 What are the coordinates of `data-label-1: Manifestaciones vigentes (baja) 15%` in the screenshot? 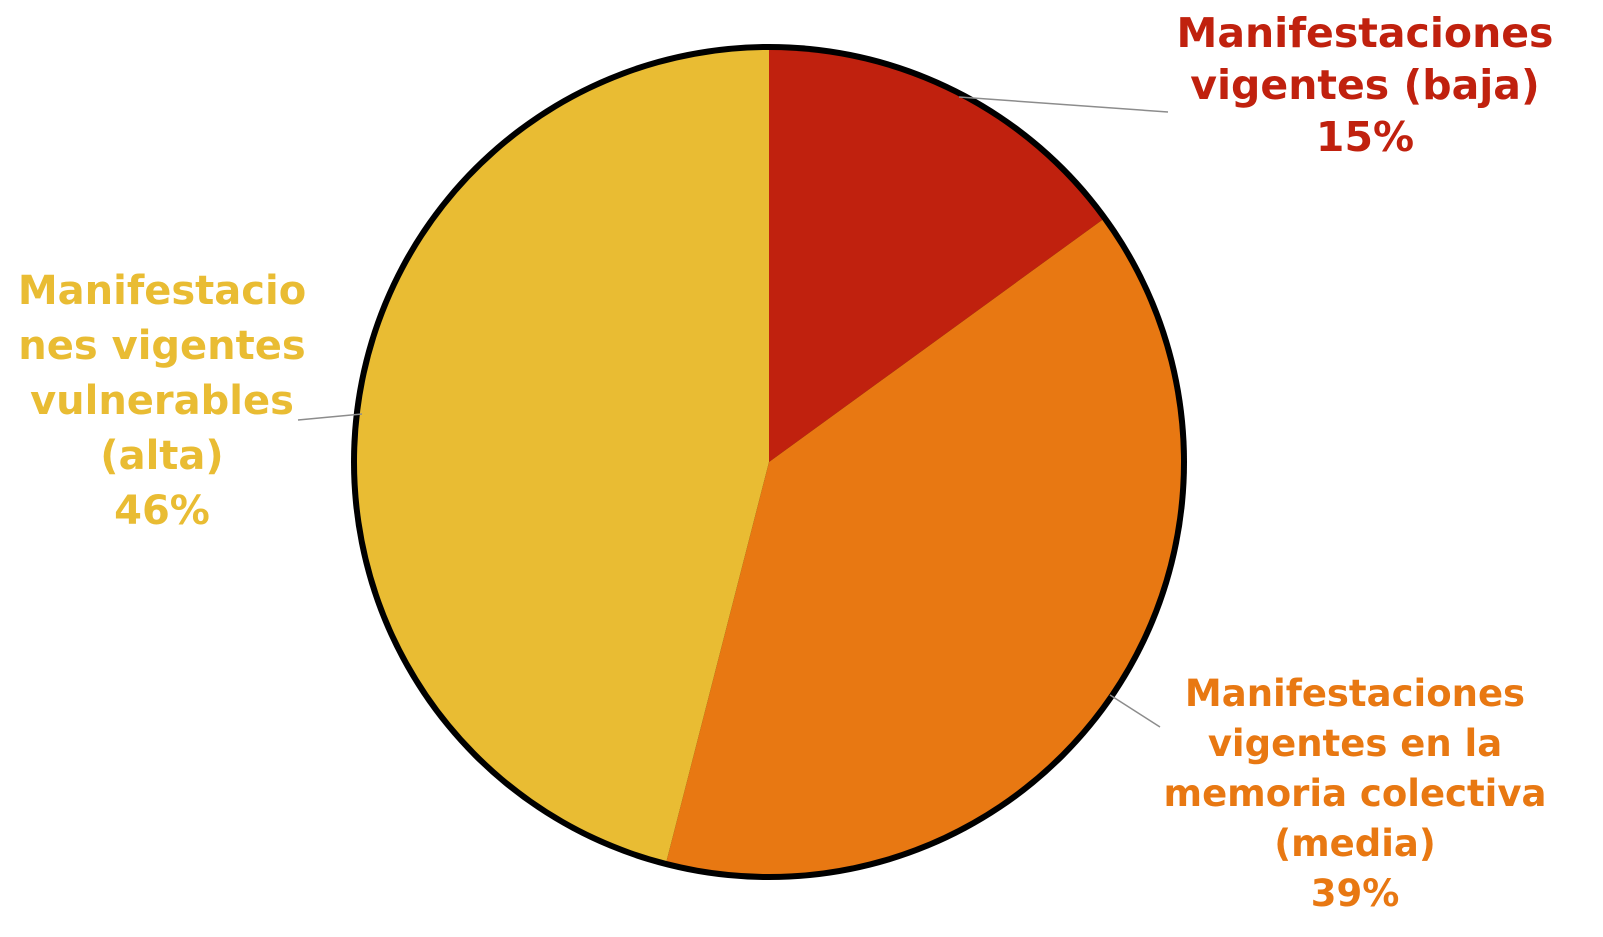 It's located at (1365, 85).